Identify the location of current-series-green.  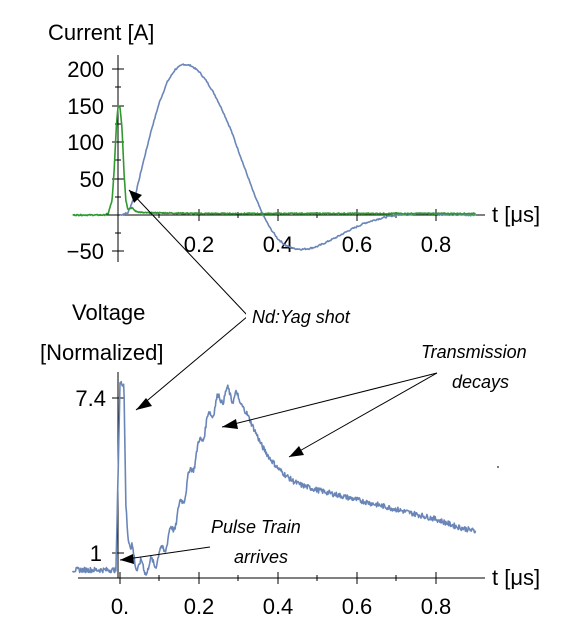
(274, 161).